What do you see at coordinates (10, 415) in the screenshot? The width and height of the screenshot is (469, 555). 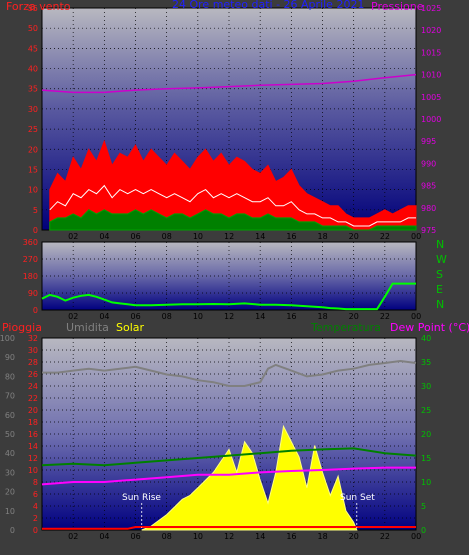 I see `humidity-tick-label: 60` at bounding box center [10, 415].